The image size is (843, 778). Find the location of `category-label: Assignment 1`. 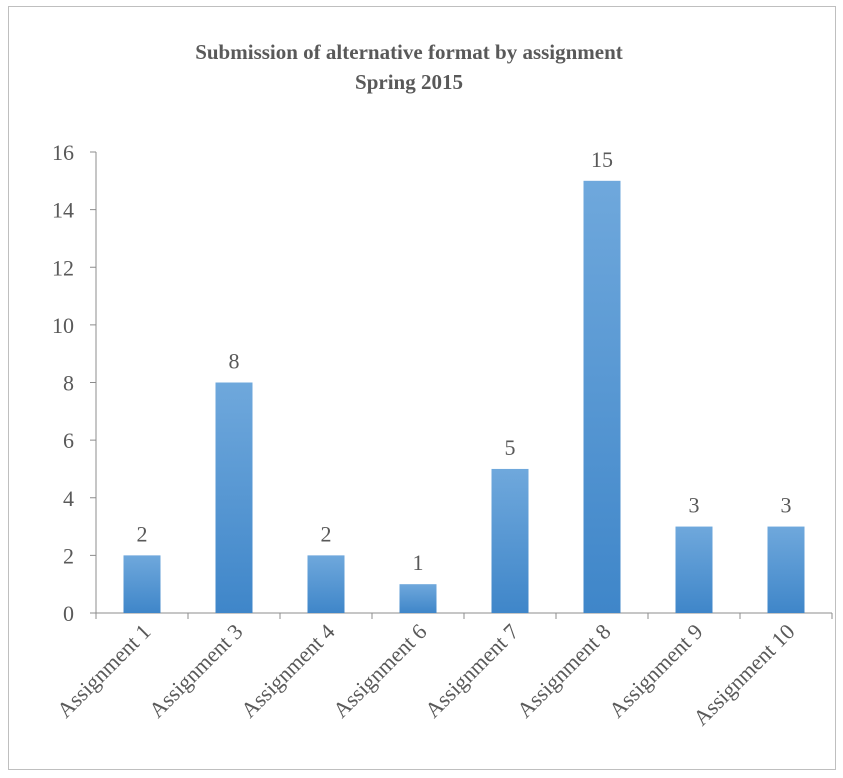

category-label: Assignment 1 is located at coordinates (104, 671).